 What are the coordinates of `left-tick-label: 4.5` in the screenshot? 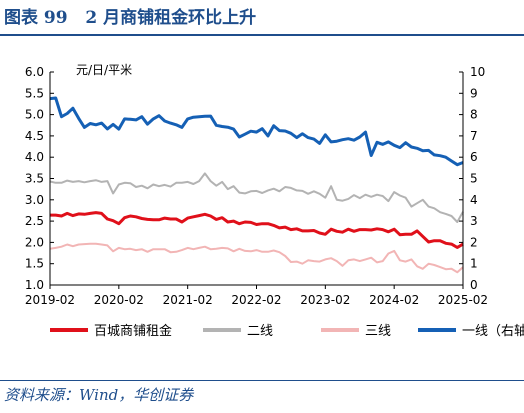 It's located at (34, 136).